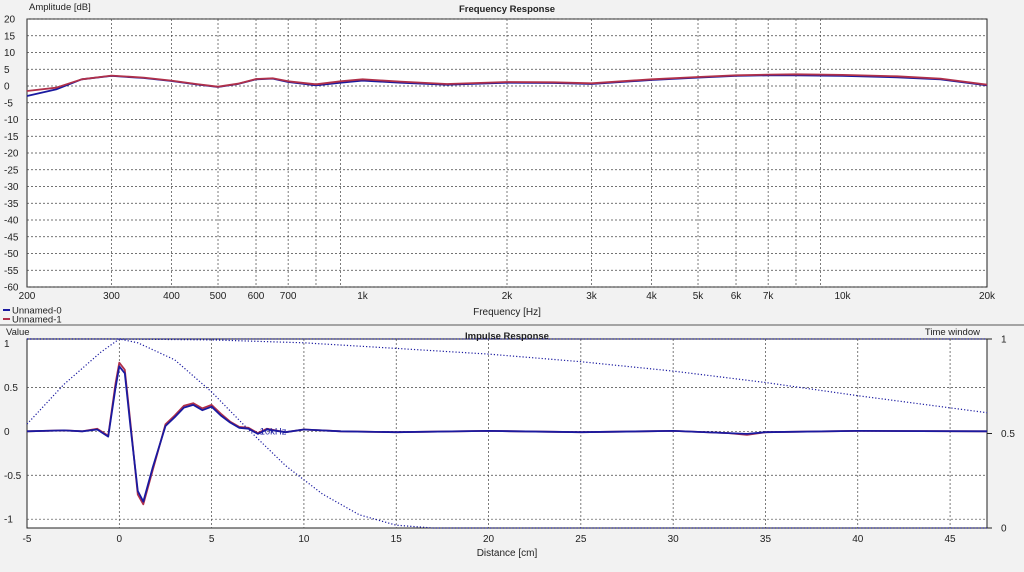 This screenshot has height=572, width=1024. I want to click on frequency-y-tick-label: 15, so click(10, 36).